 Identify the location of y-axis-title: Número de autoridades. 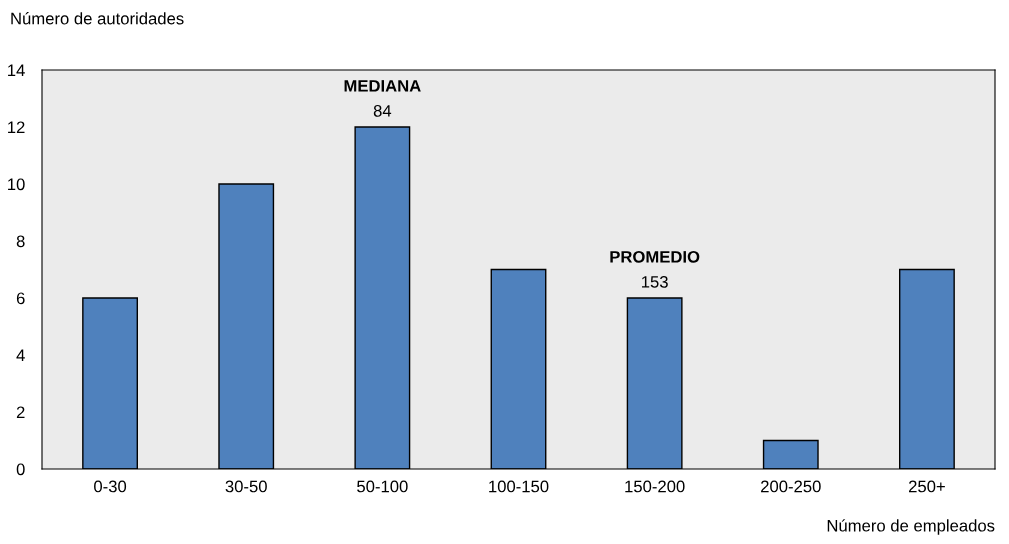
(97, 18).